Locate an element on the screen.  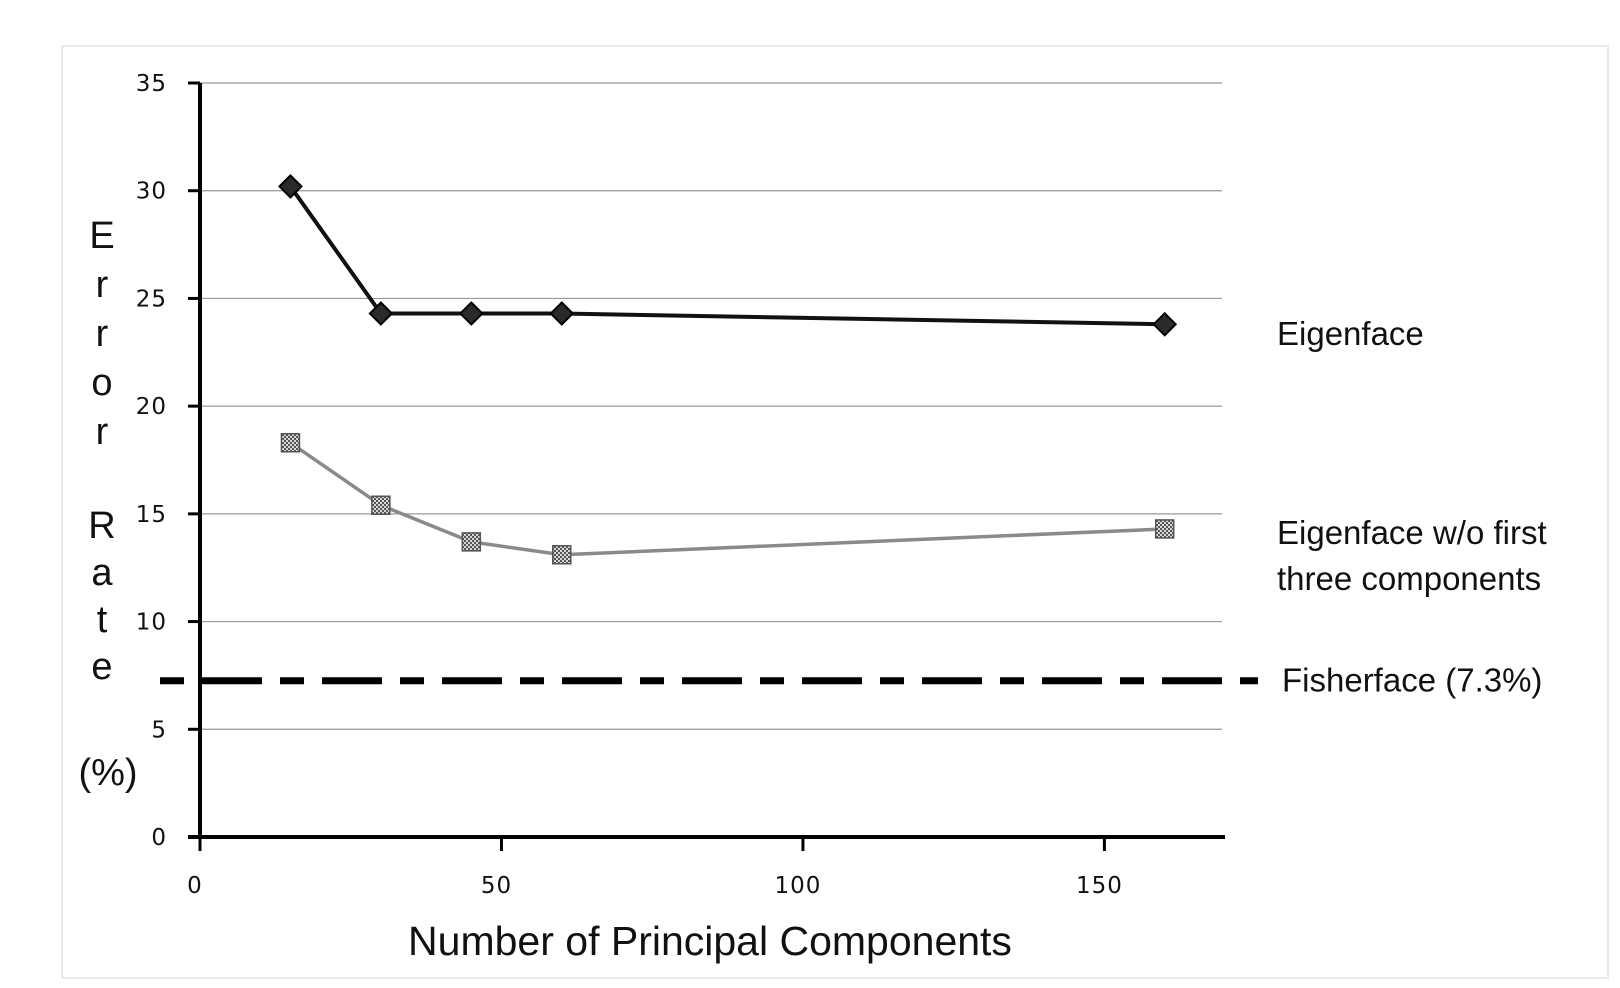
y-axis-title-char: t is located at coordinates (102, 620).